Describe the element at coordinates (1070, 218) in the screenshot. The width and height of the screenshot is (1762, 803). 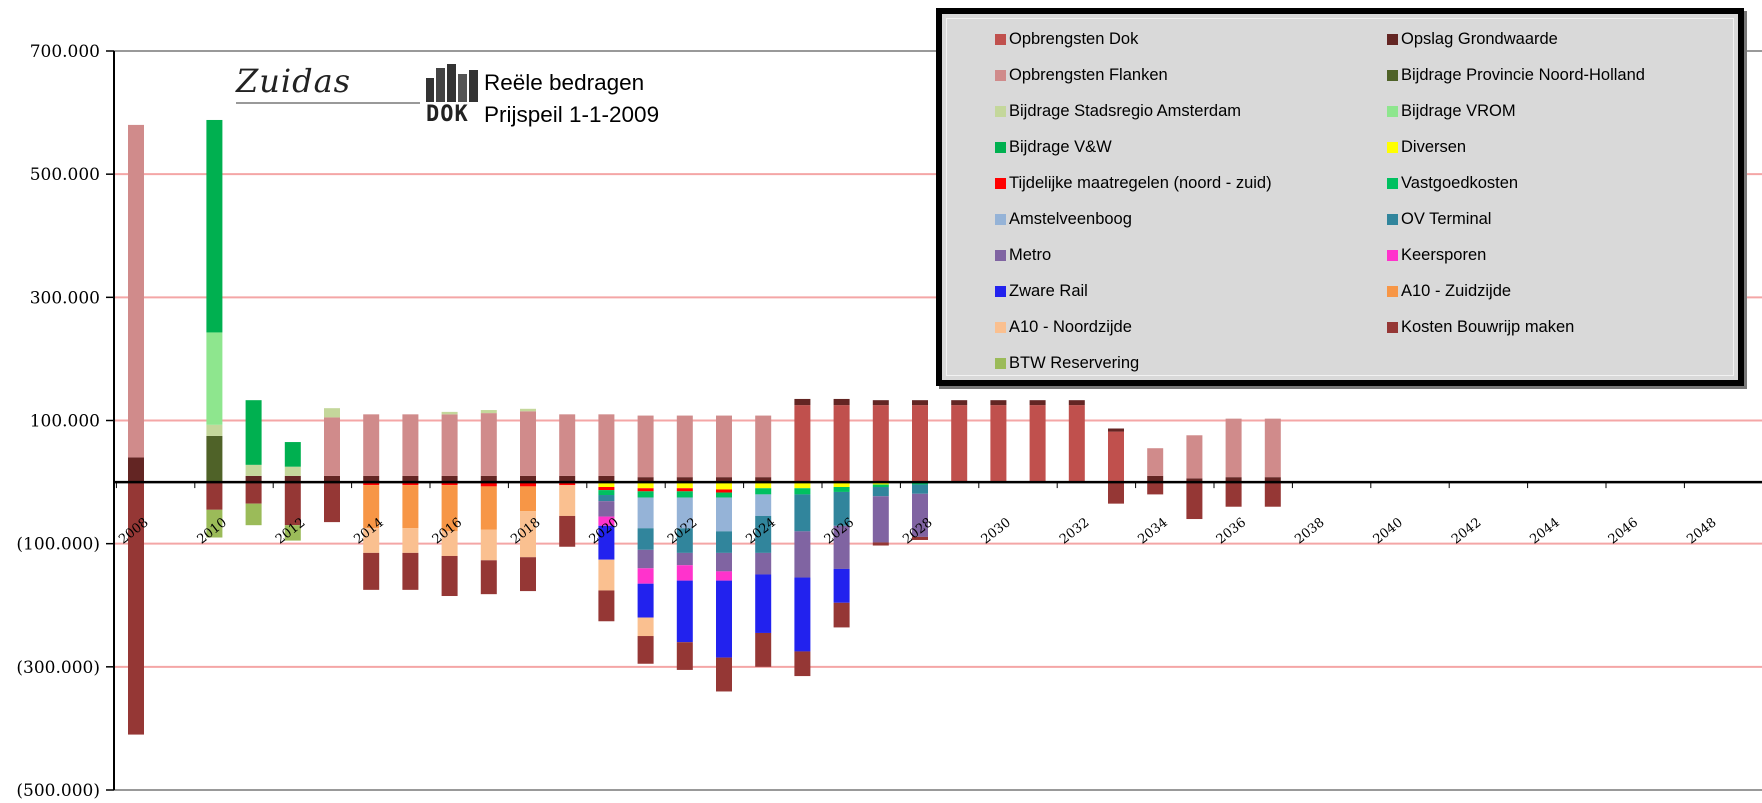
I see `legend-label: Amstelveenboog` at that location.